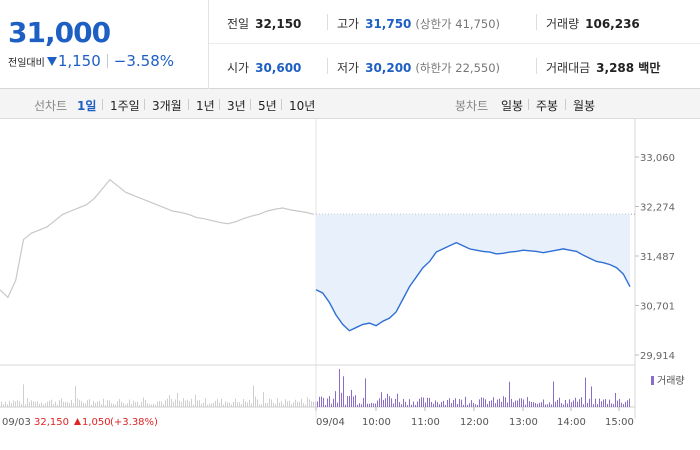 This screenshot has height=450, width=700. What do you see at coordinates (51, 106) in the screenshot?
I see `line-chart-label: 선차트` at bounding box center [51, 106].